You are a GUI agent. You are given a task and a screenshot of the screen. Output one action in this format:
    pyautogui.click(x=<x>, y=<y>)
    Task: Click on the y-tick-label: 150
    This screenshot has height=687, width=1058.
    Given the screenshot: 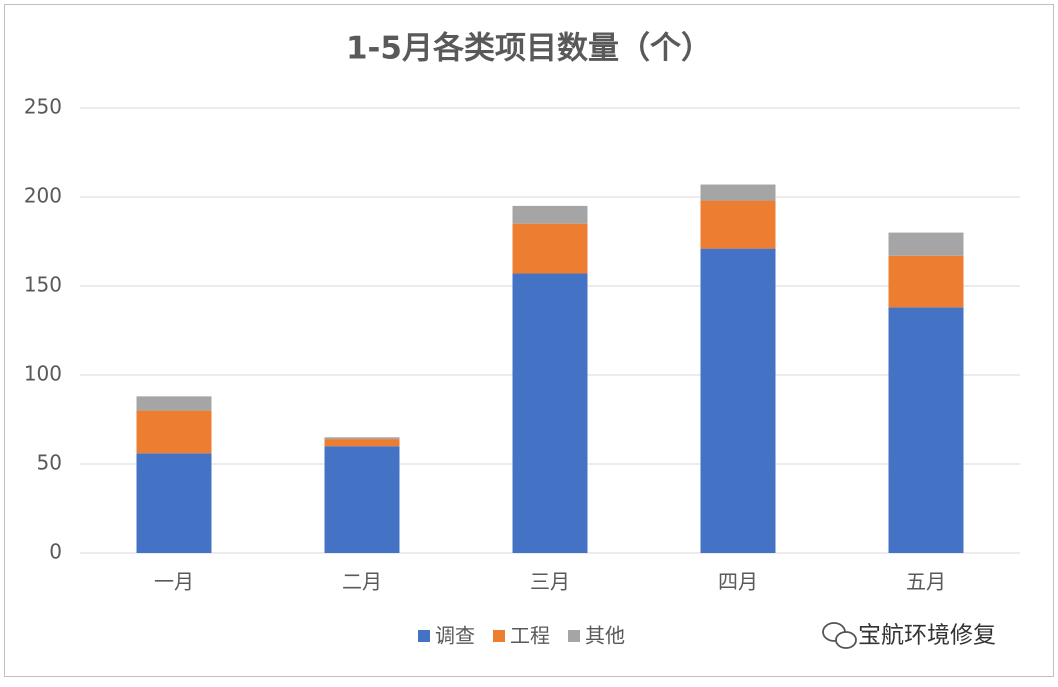 What is the action you would take?
    pyautogui.click(x=43, y=285)
    